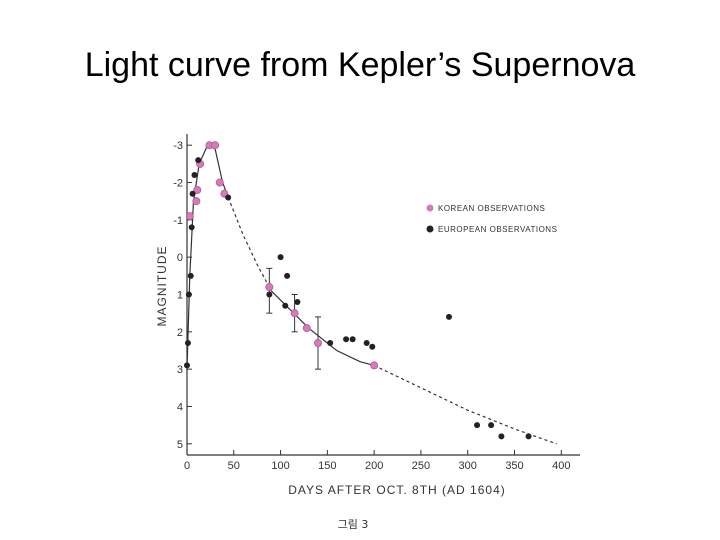  I want to click on x-tick-label: 200, so click(374, 466).